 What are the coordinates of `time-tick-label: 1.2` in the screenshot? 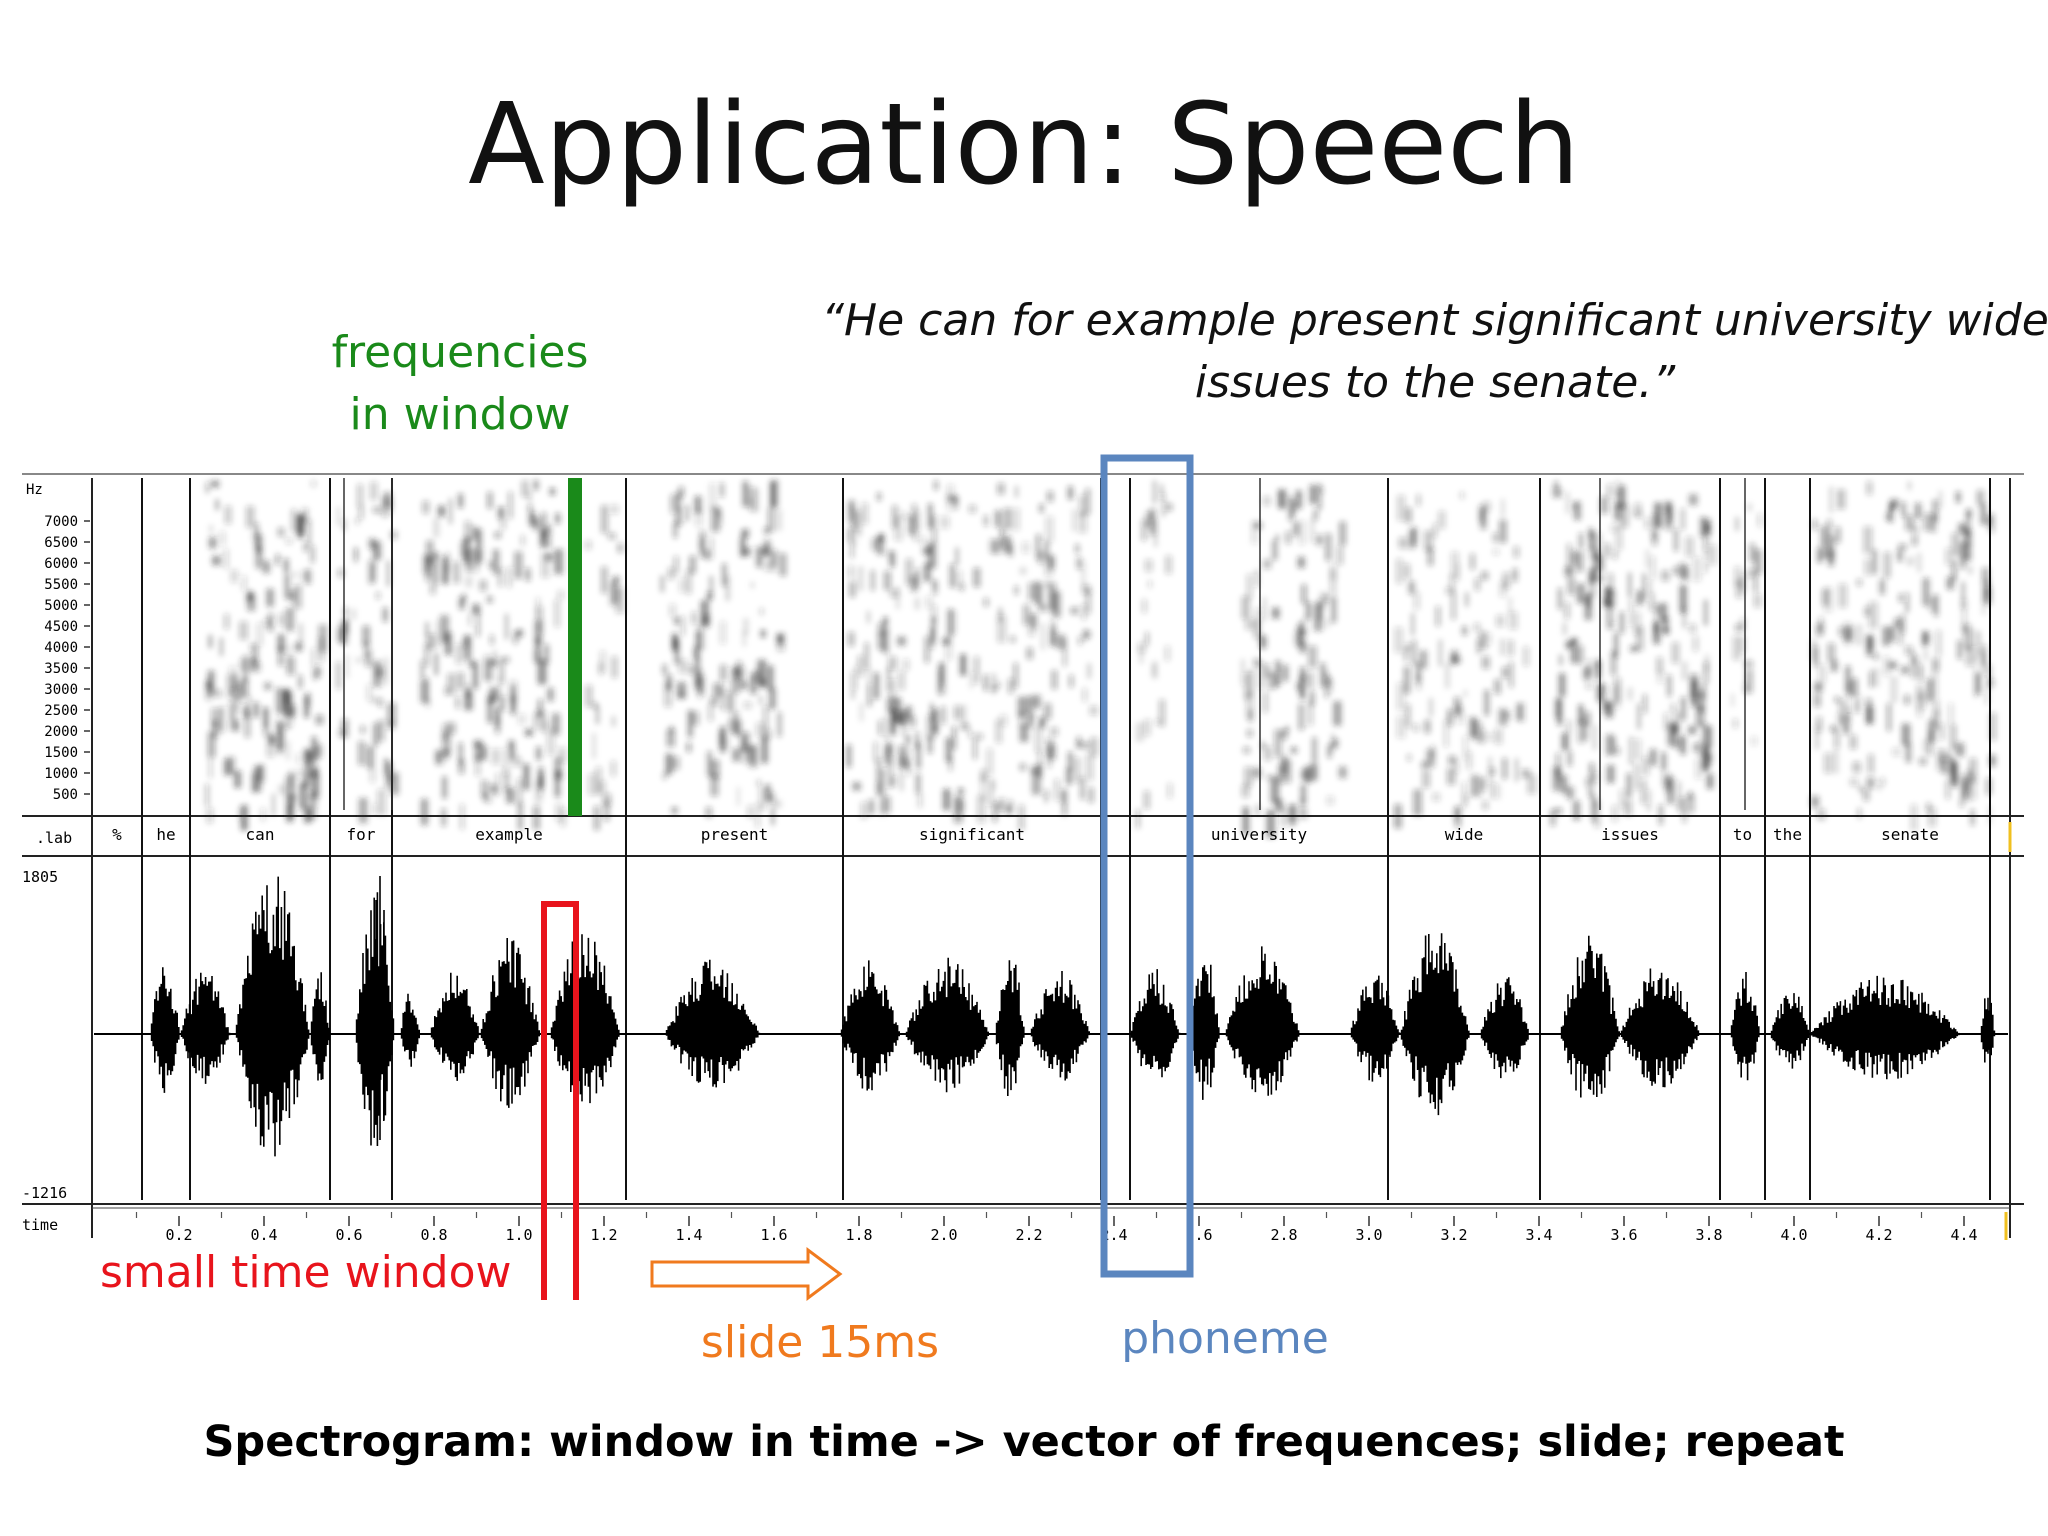 It's located at (603, 1235).